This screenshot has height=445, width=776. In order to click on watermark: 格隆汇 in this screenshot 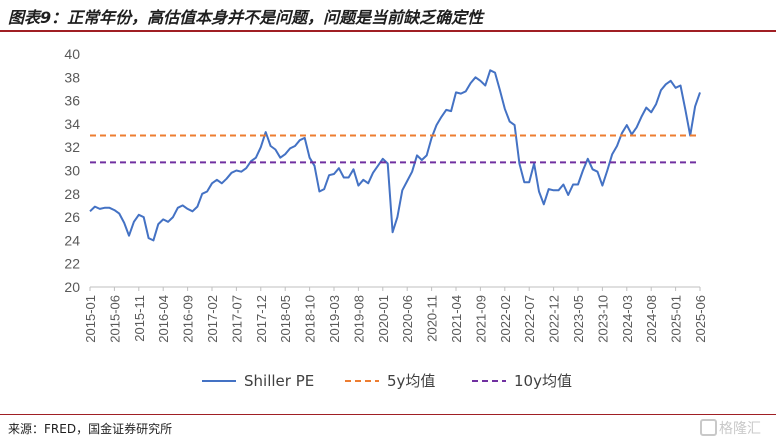, I will do `click(730, 428)`.